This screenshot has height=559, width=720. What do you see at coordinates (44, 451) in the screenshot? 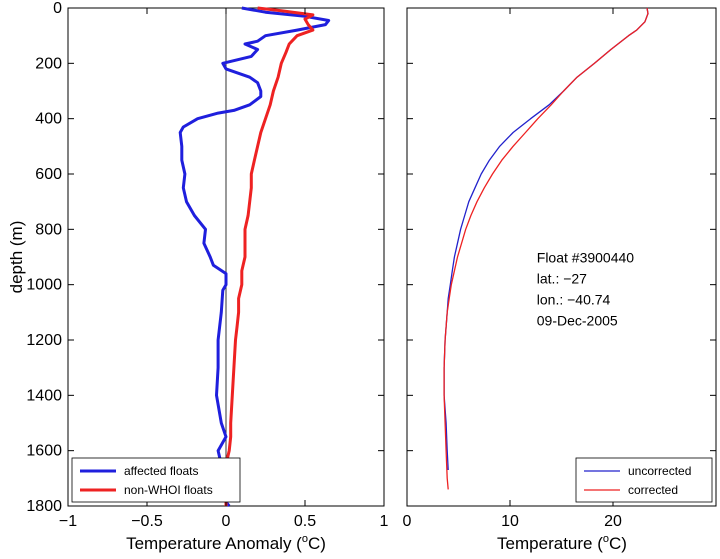
I see `y-tick-label: 1600` at bounding box center [44, 451].